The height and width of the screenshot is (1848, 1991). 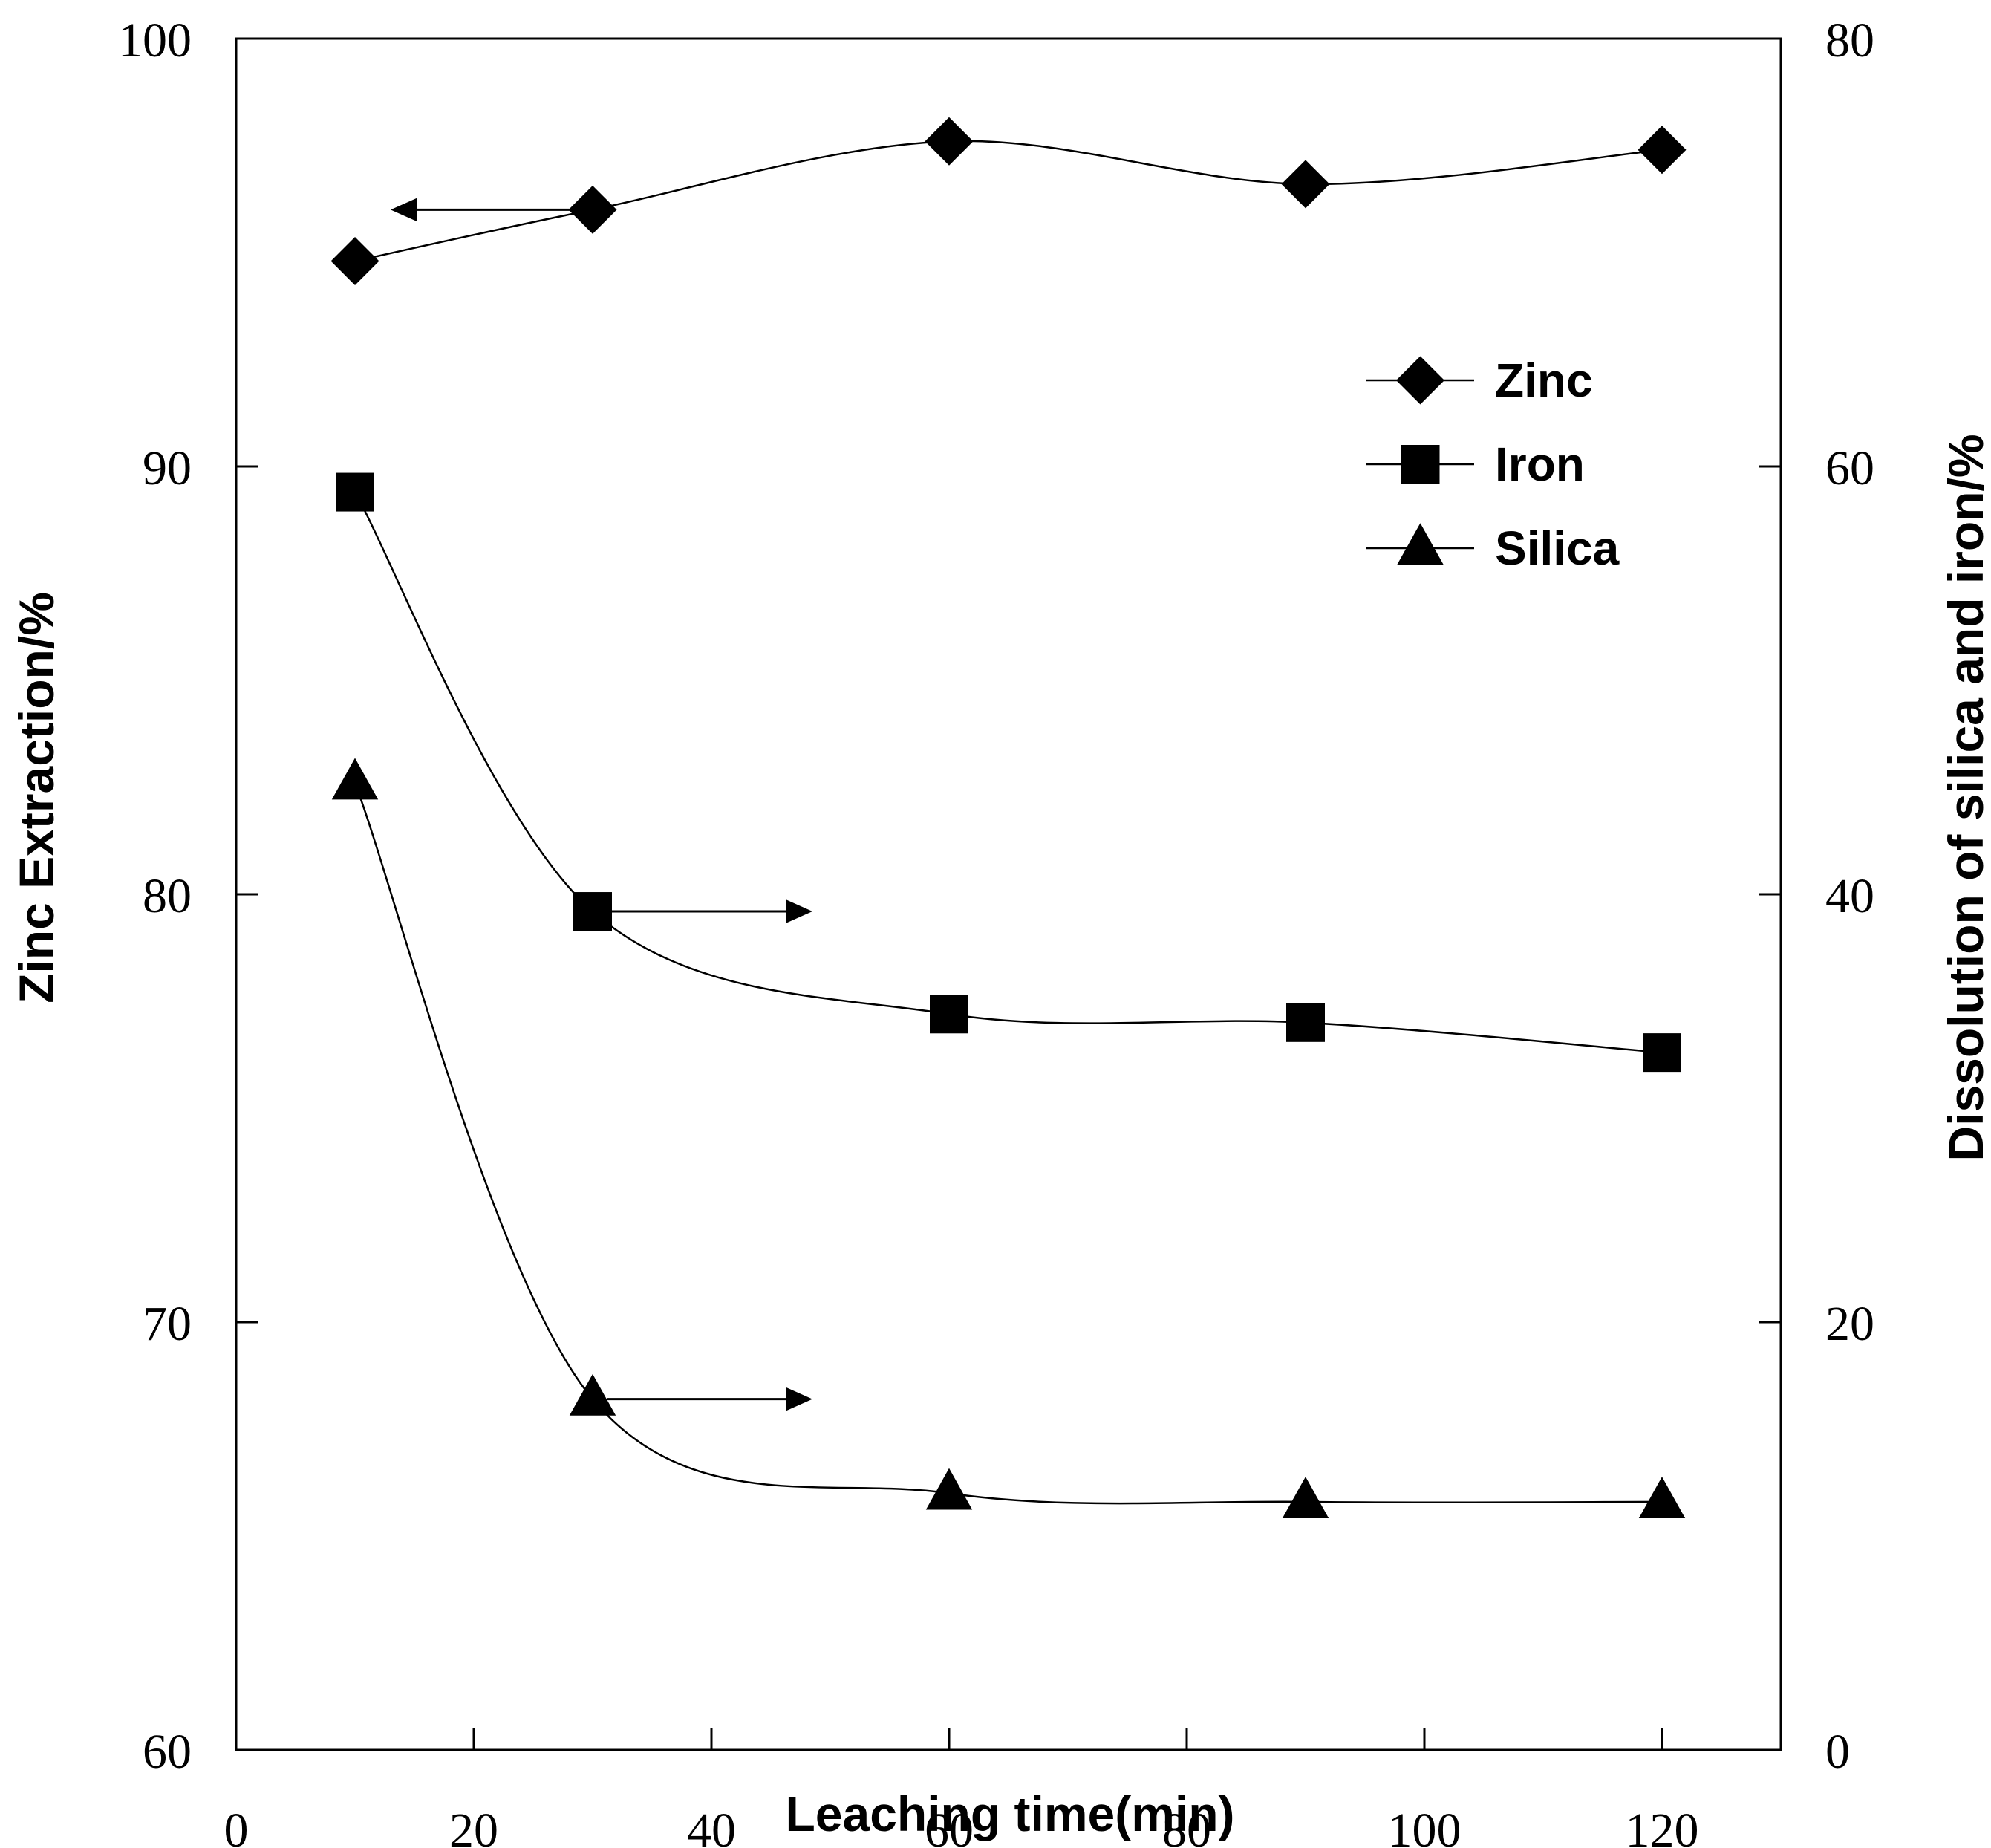 What do you see at coordinates (1964, 797) in the screenshot?
I see `right-axis-title: Dissolution of silica and iron/%` at bounding box center [1964, 797].